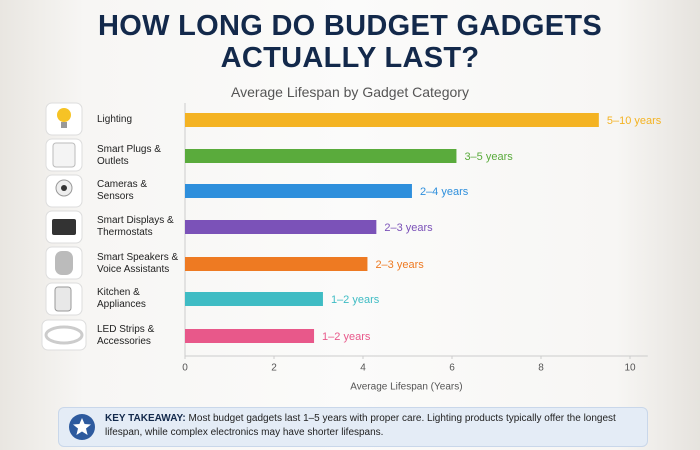 The height and width of the screenshot is (450, 700). Describe the element at coordinates (452, 368) in the screenshot. I see `x-tick-label: 6` at that location.